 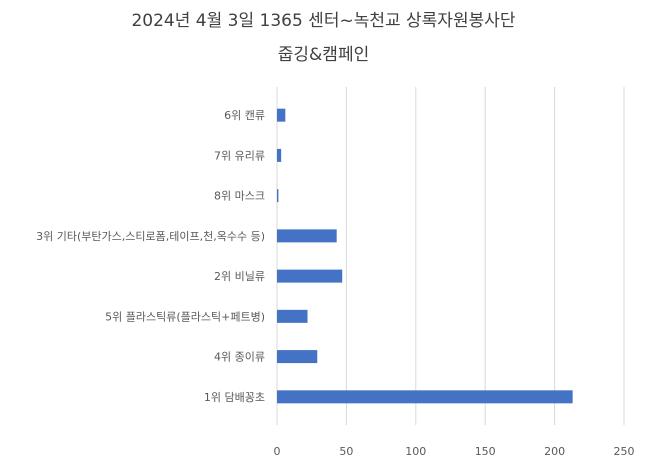 What do you see at coordinates (239, 155) in the screenshot?
I see `category-label: 7위 유리류` at bounding box center [239, 155].